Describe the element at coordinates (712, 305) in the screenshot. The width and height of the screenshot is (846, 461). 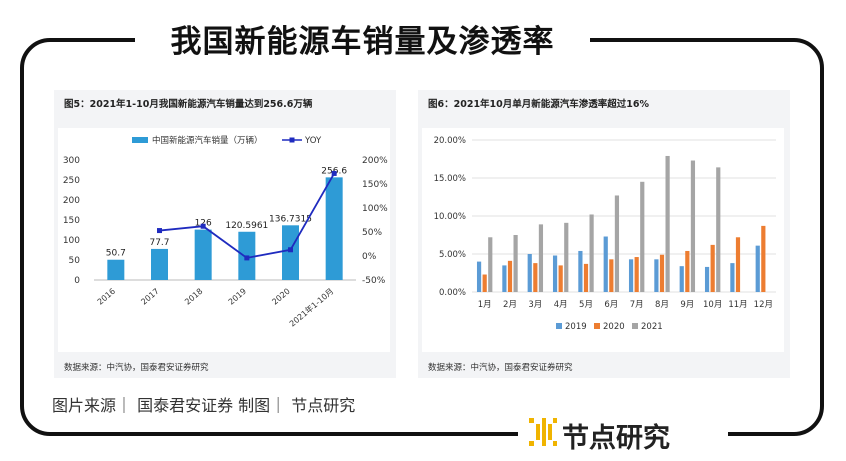
I see `x-tick-label: 10月` at that location.